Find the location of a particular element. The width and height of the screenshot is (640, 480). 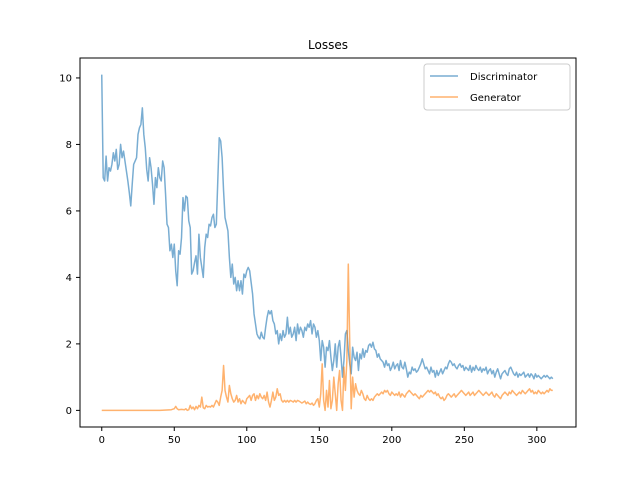

x-tick-label: 150 is located at coordinates (319, 440).